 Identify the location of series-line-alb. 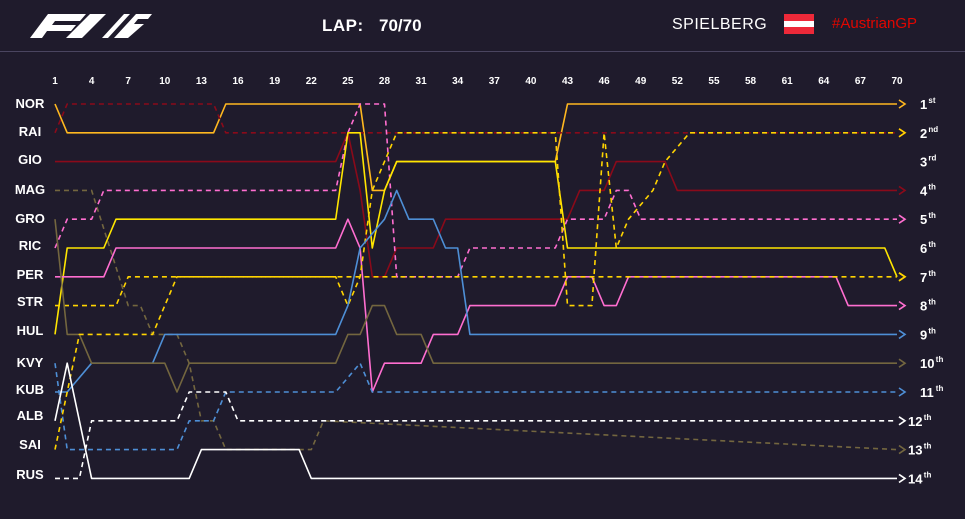
(476, 435).